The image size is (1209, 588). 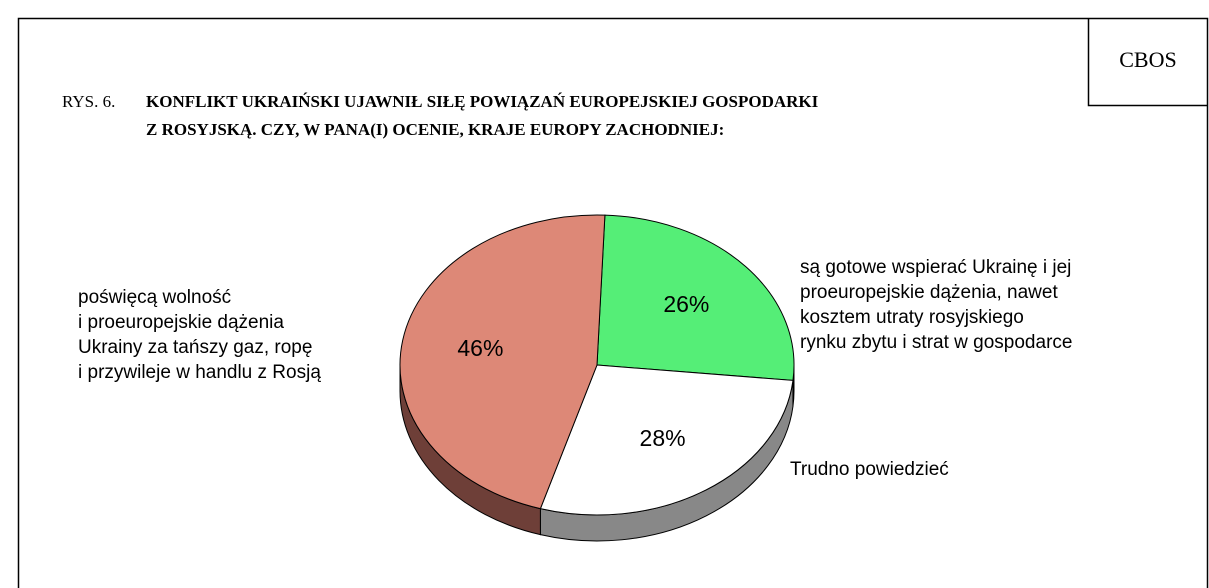 What do you see at coordinates (929, 292) in the screenshot?
I see `category-label: proeuropejskie dążenia, nawet` at bounding box center [929, 292].